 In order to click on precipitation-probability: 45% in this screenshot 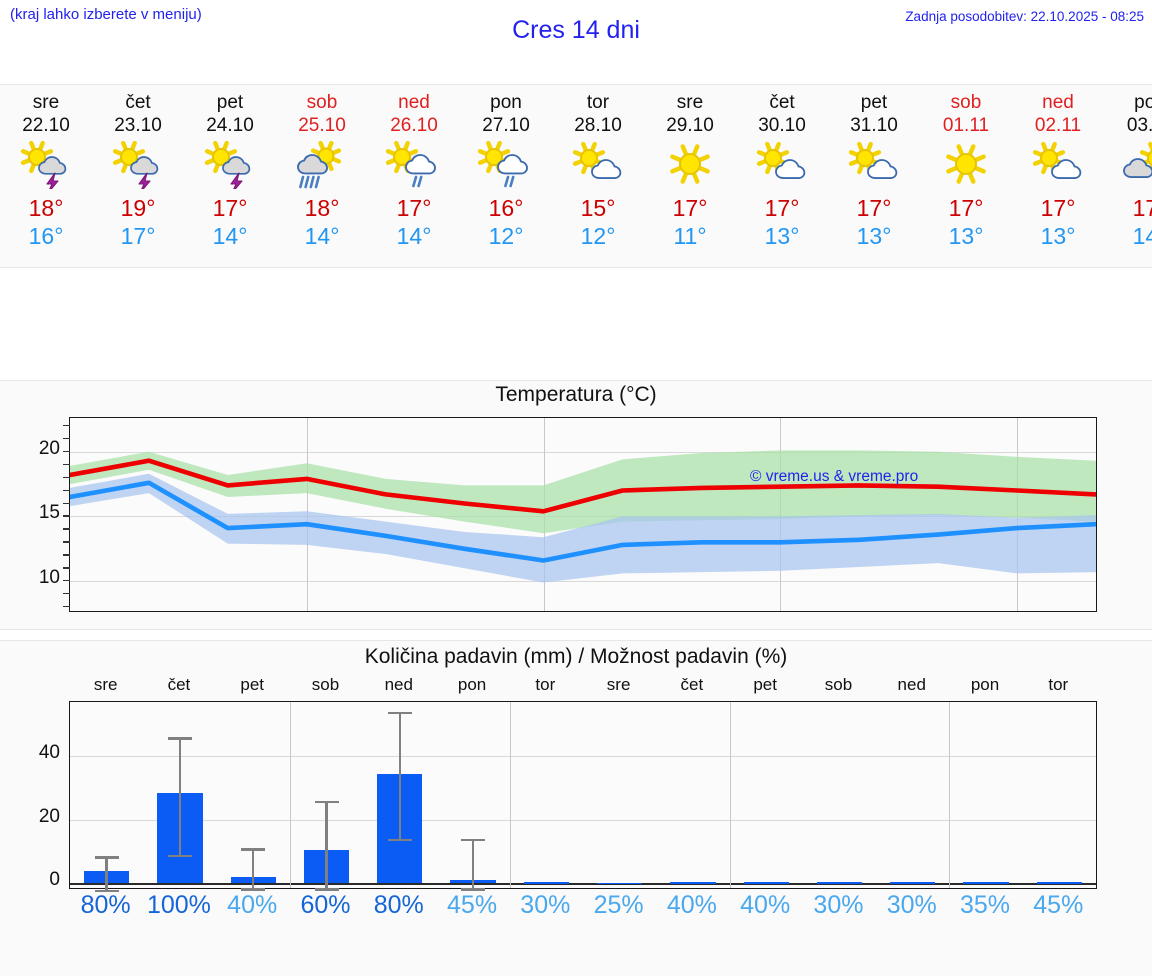, I will do `click(472, 905)`.